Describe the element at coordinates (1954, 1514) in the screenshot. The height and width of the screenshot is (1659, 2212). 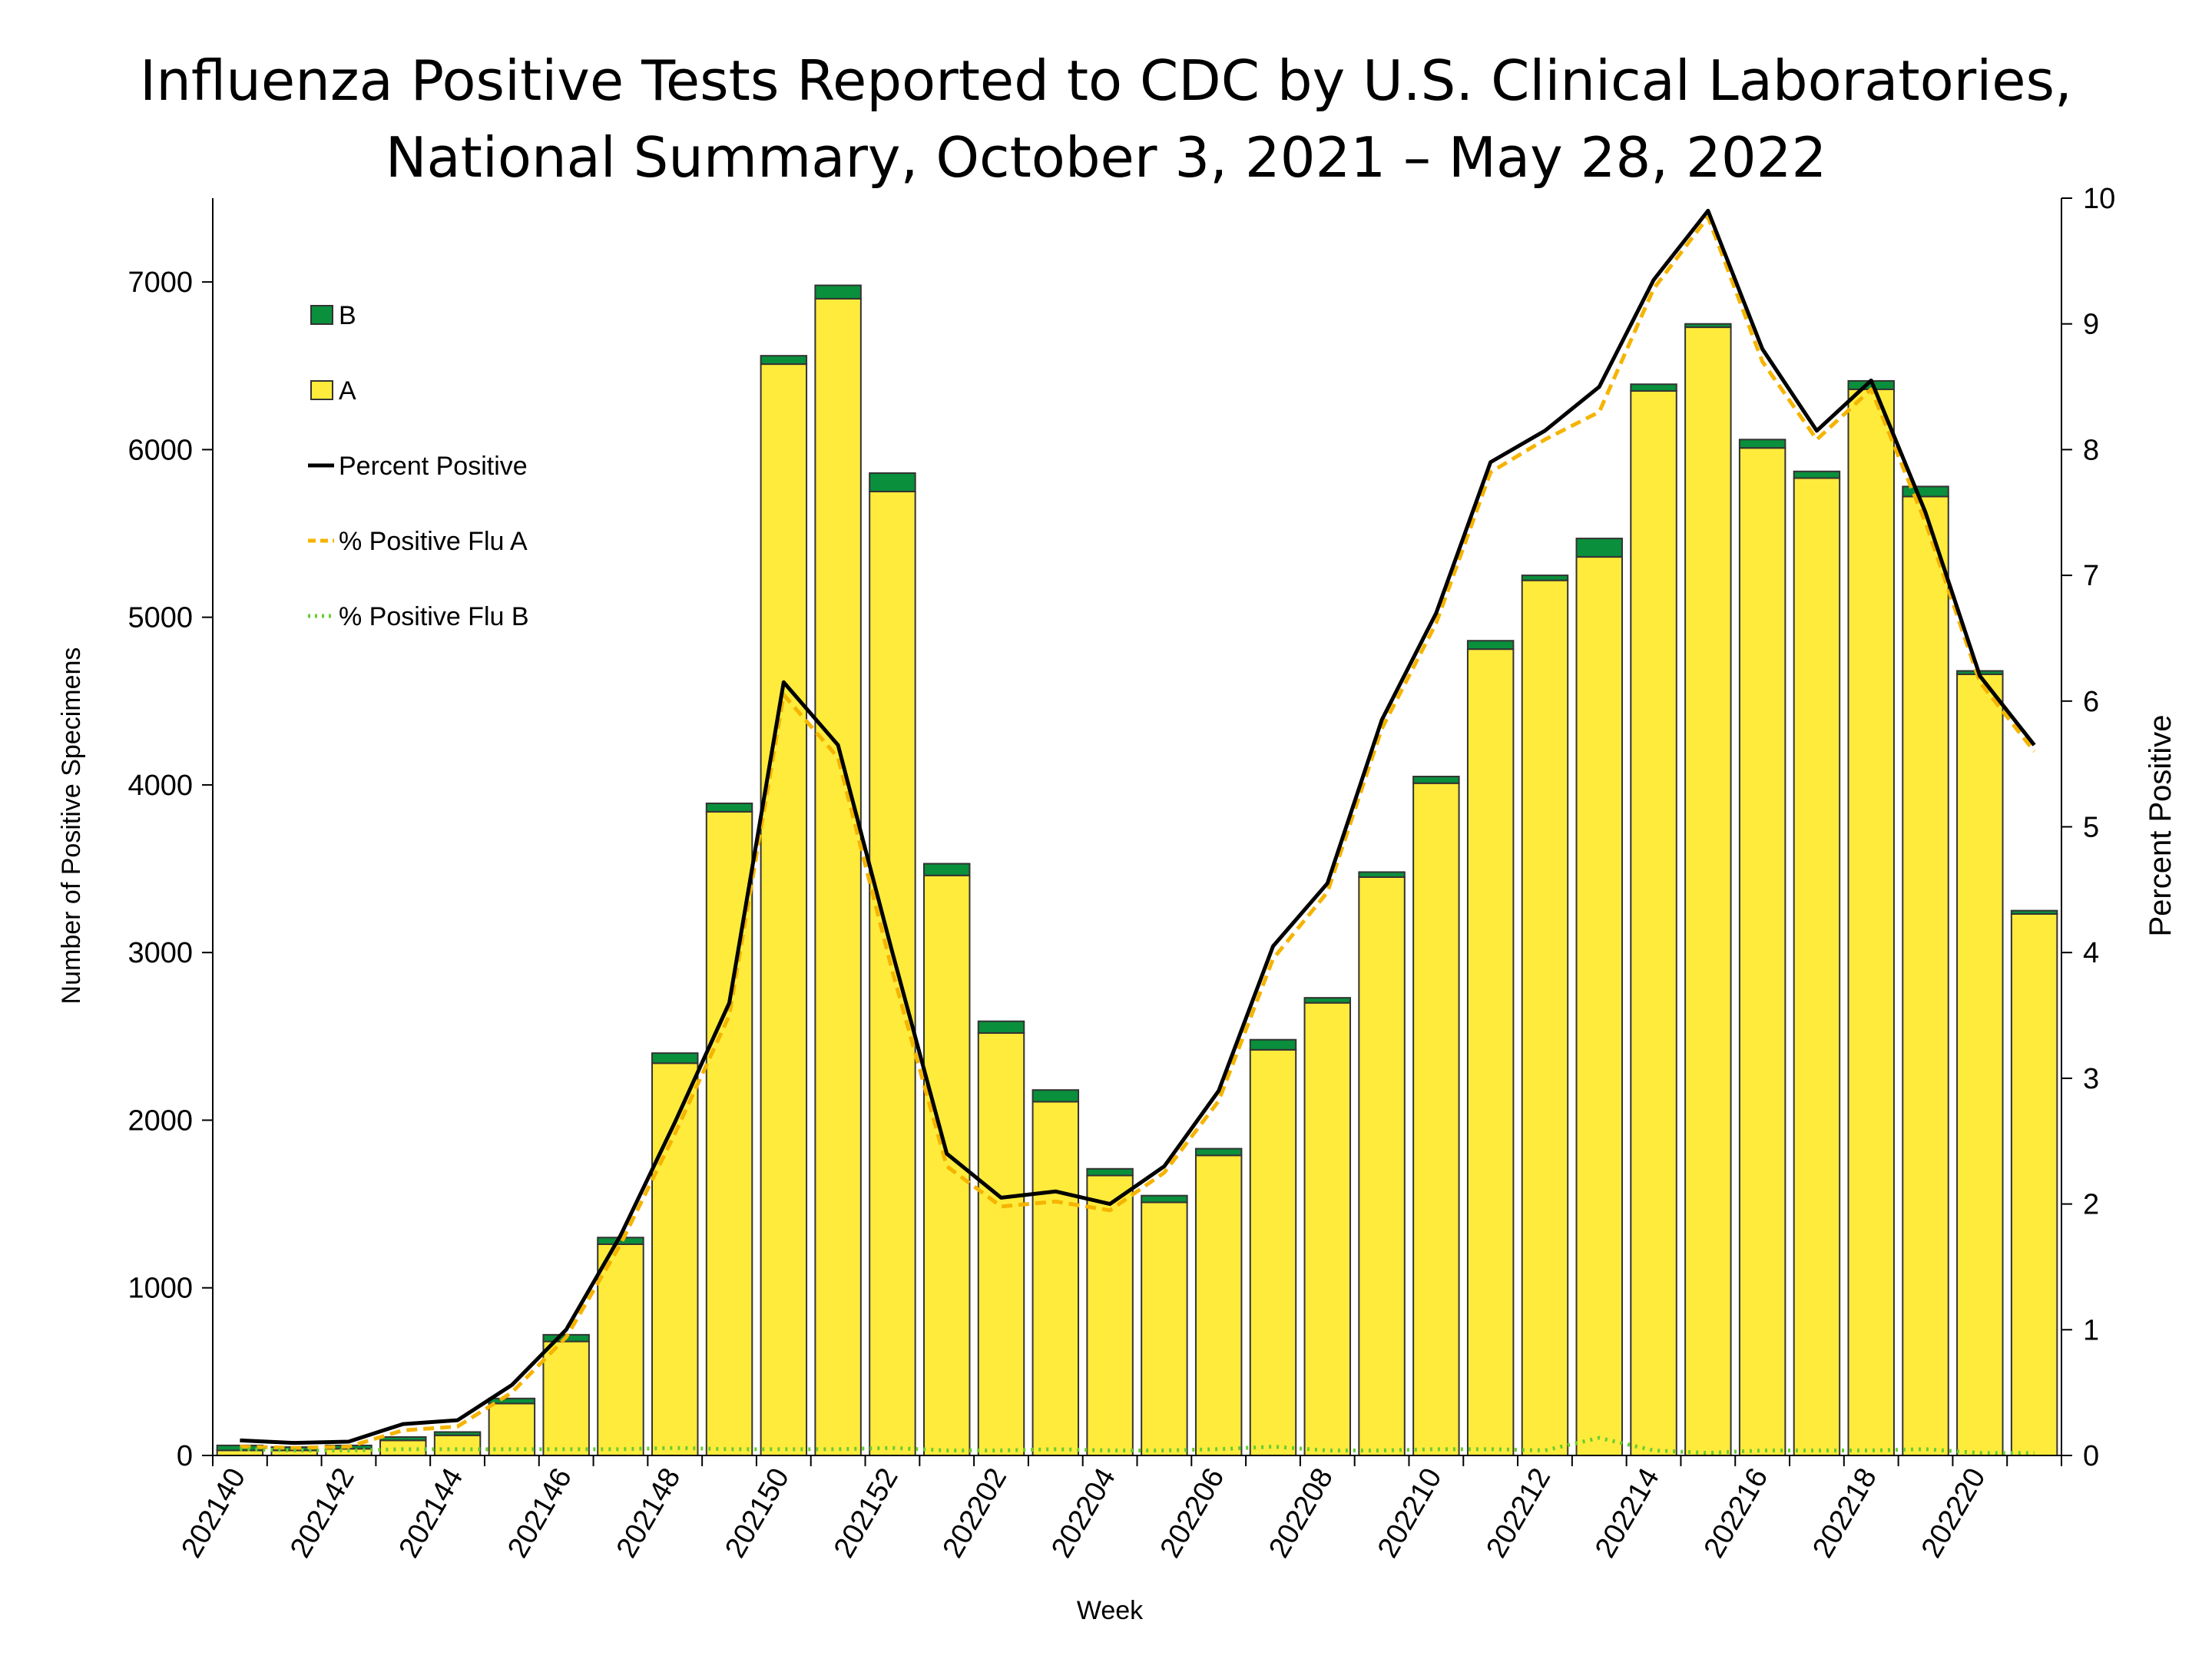
I see `x-tick-label: 202220` at that location.